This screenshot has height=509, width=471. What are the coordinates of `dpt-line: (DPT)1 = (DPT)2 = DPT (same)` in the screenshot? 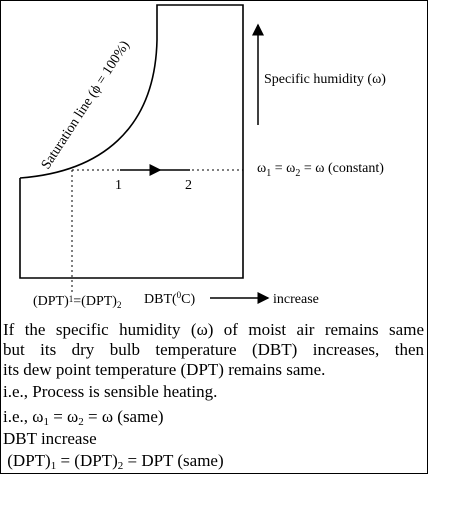 It's located at (113, 461).